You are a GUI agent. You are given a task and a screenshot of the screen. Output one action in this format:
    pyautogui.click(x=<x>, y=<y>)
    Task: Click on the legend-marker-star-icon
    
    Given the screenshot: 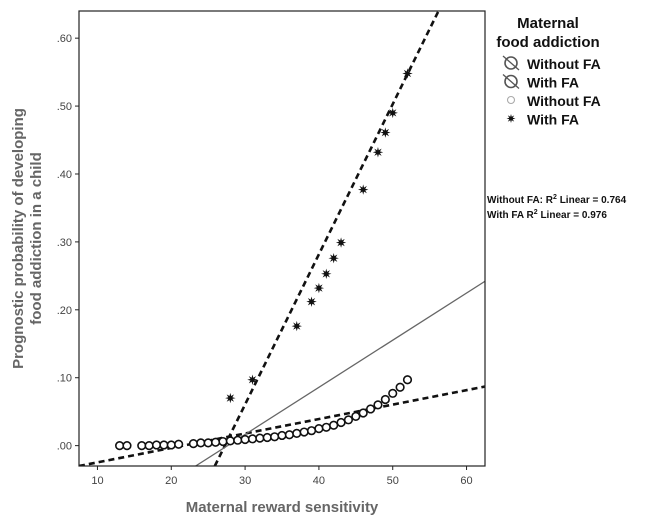 What is the action you would take?
    pyautogui.click(x=511, y=118)
    